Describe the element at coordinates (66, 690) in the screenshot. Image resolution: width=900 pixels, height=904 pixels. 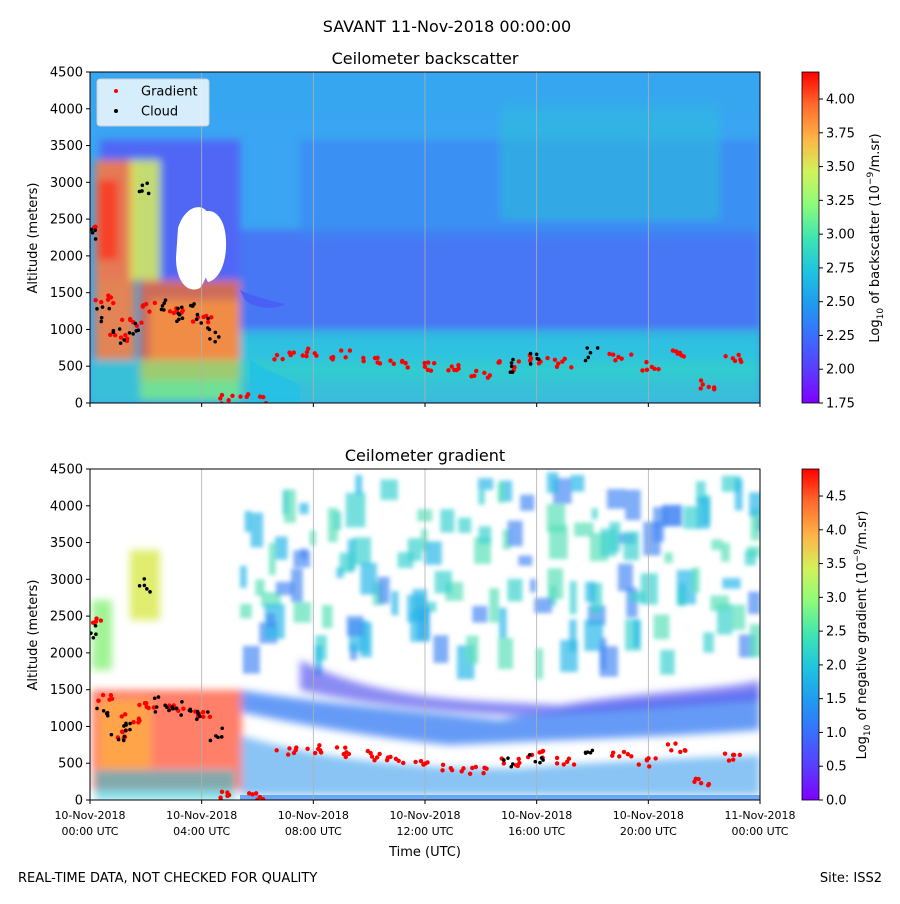
I see `y-tick-label: 1500` at that location.